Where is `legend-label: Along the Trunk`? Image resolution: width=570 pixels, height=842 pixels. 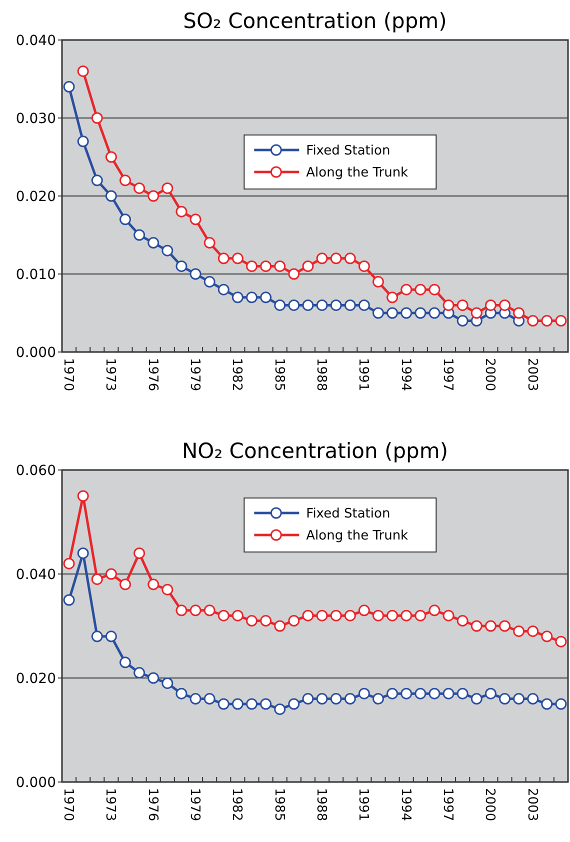
legend-label: Along the Trunk is located at coordinates (357, 536).